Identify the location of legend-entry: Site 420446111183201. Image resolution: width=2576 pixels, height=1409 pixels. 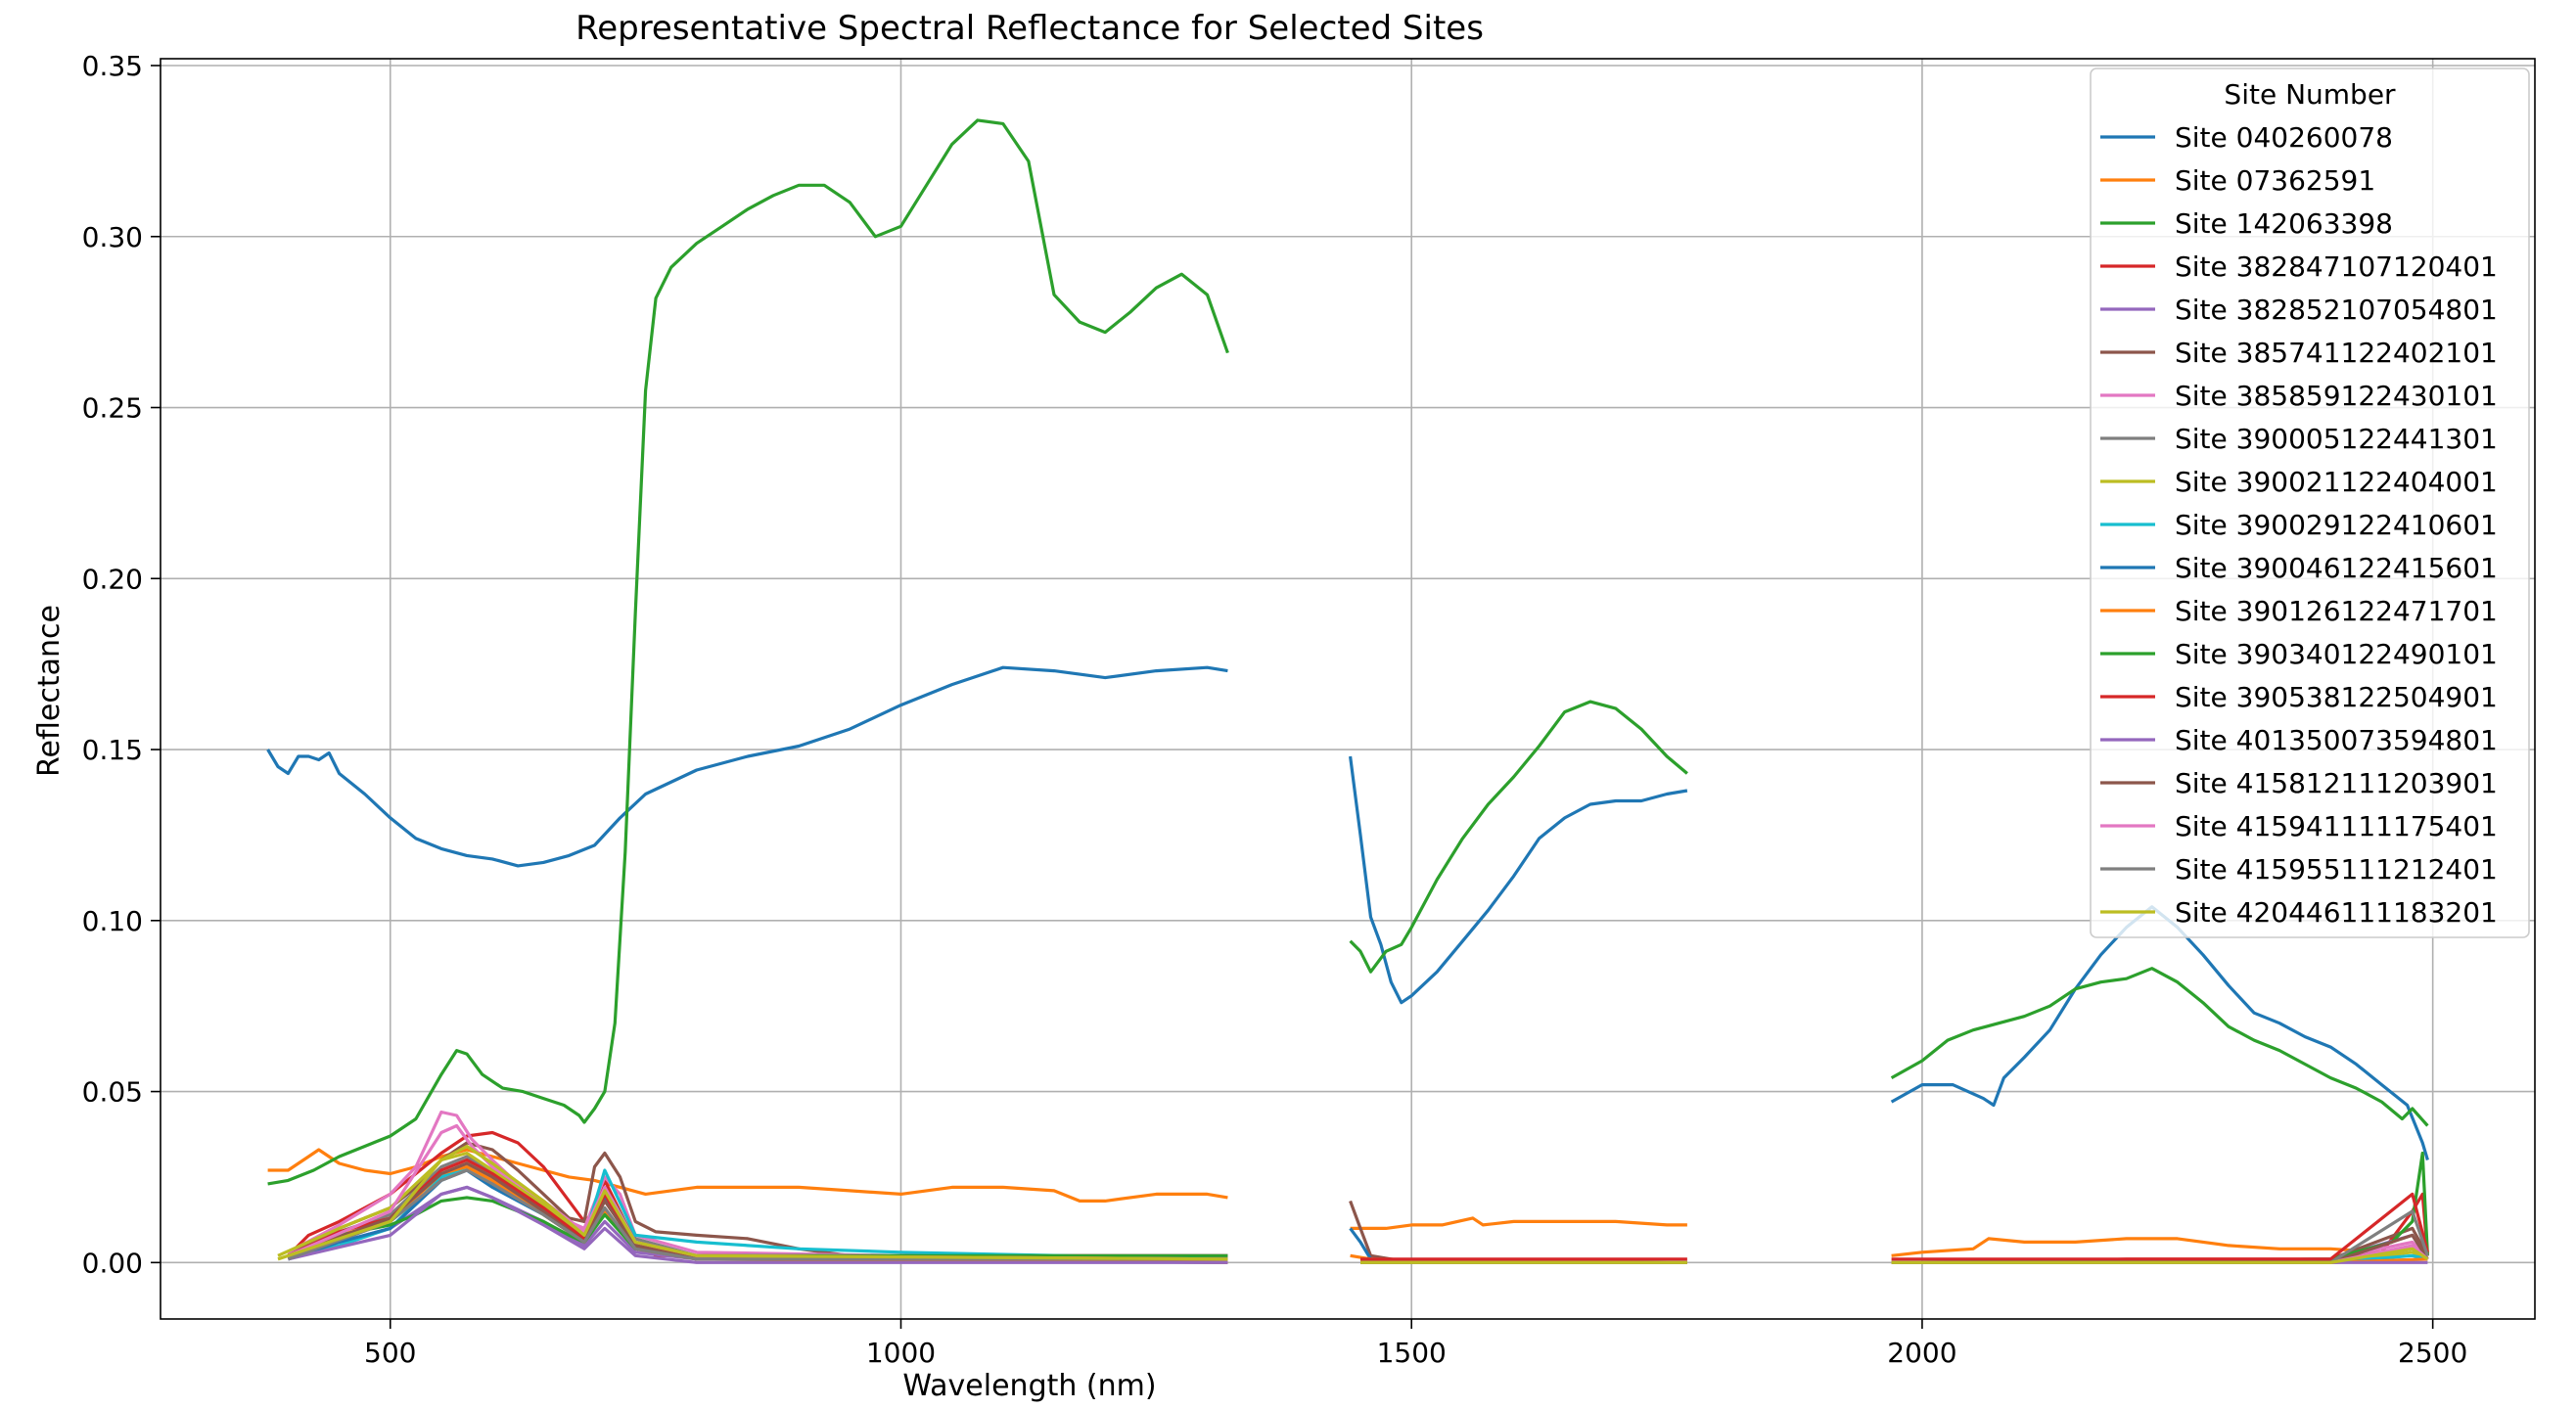
(2299, 912).